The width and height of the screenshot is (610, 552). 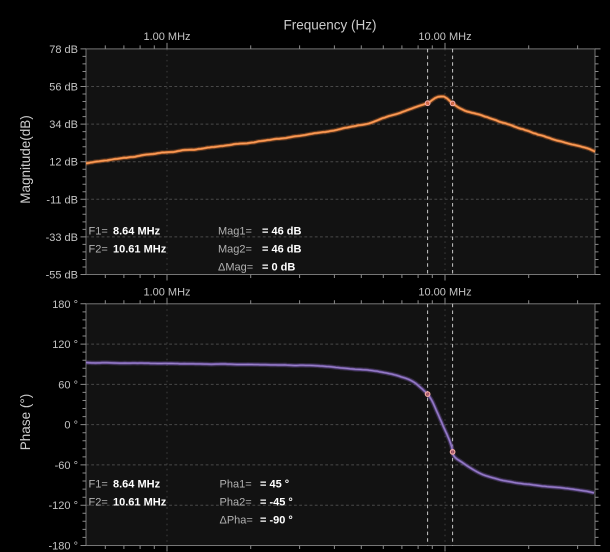 I want to click on svg-text: 180 °, so click(x=65, y=305).